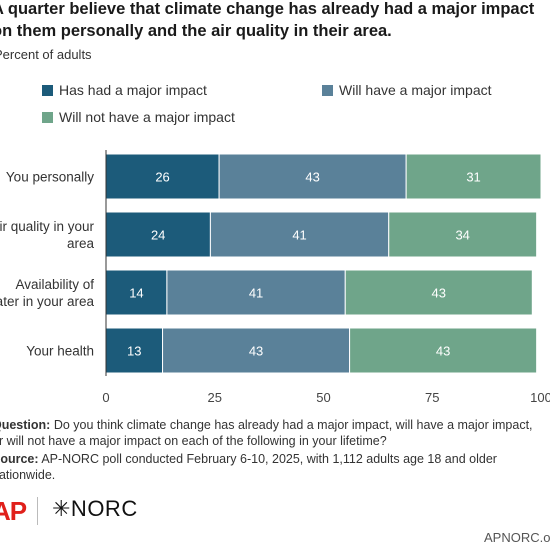  Describe the element at coordinates (50, 177) in the screenshot. I see `category-label: You personally` at that location.